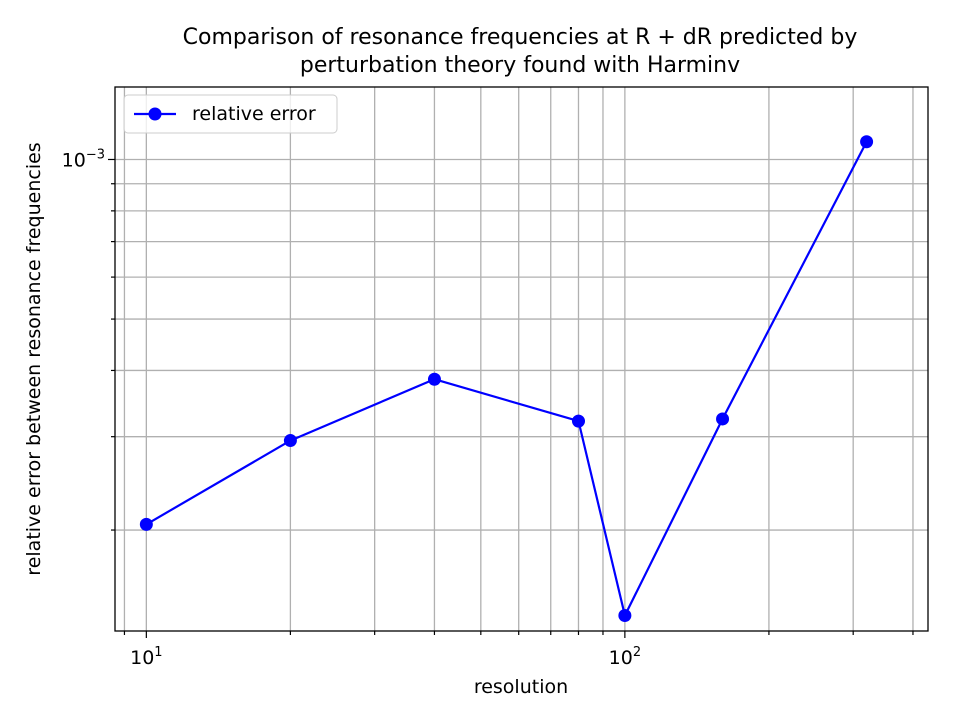 The image size is (960, 720). I want to click on legend-box, so click(230, 114).